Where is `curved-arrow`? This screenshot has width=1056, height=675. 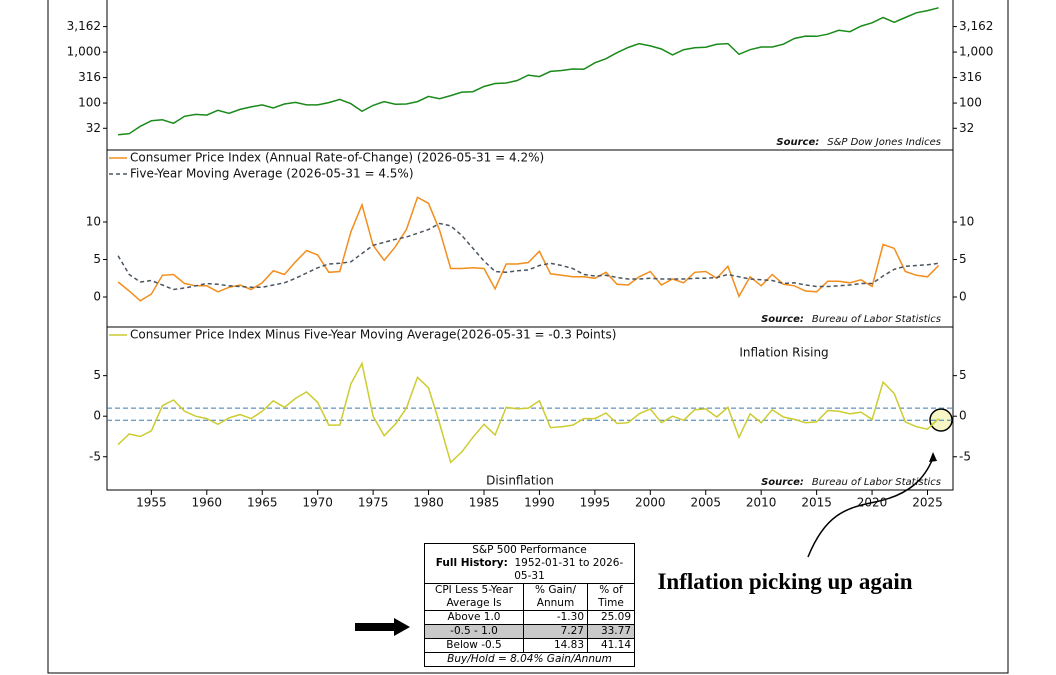
curved-arrow is located at coordinates (870, 507).